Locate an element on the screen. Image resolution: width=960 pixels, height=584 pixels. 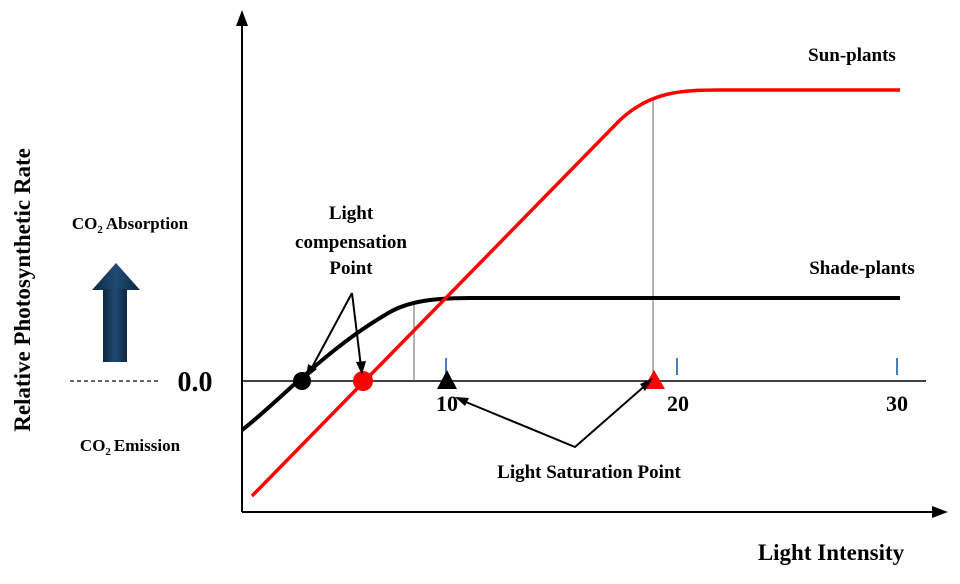
co2-emission-label: CO2 Emission is located at coordinates (130, 447).